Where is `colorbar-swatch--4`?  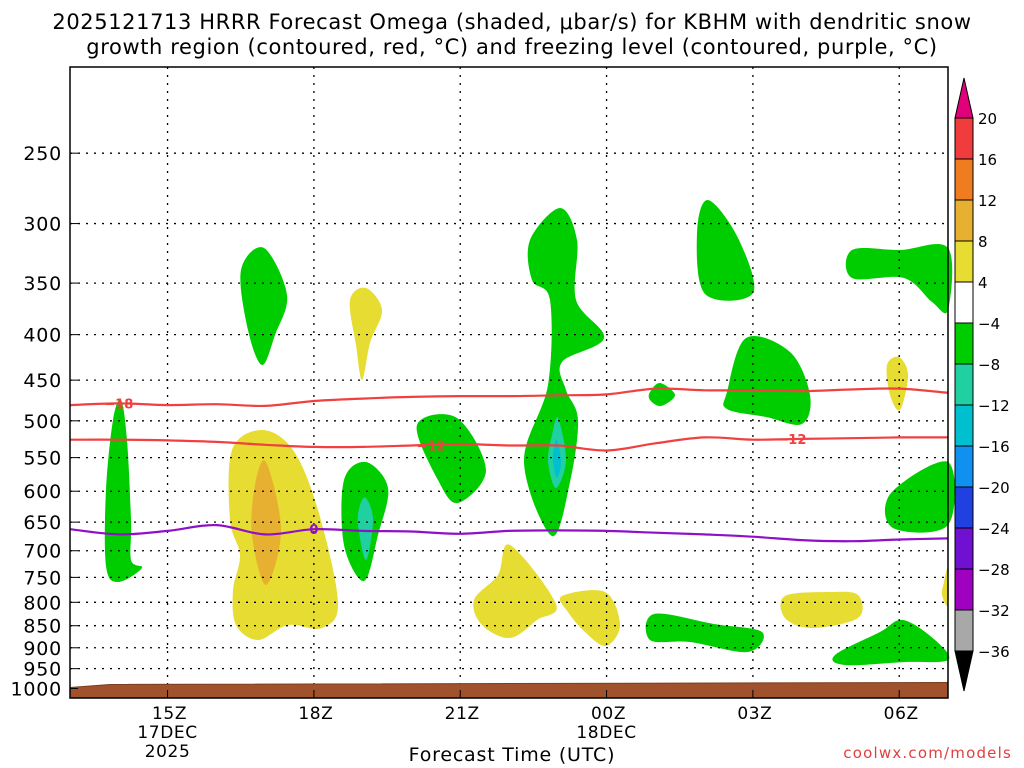 colorbar-swatch--4 is located at coordinates (964, 302).